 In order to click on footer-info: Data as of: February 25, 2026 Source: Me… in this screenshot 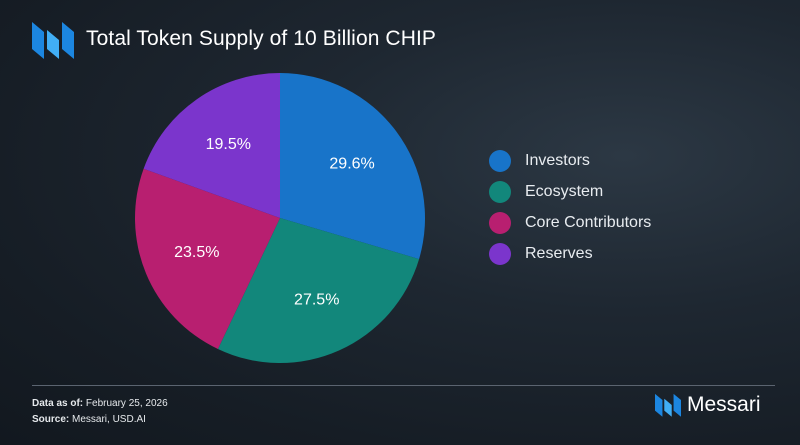, I will do `click(100, 412)`.